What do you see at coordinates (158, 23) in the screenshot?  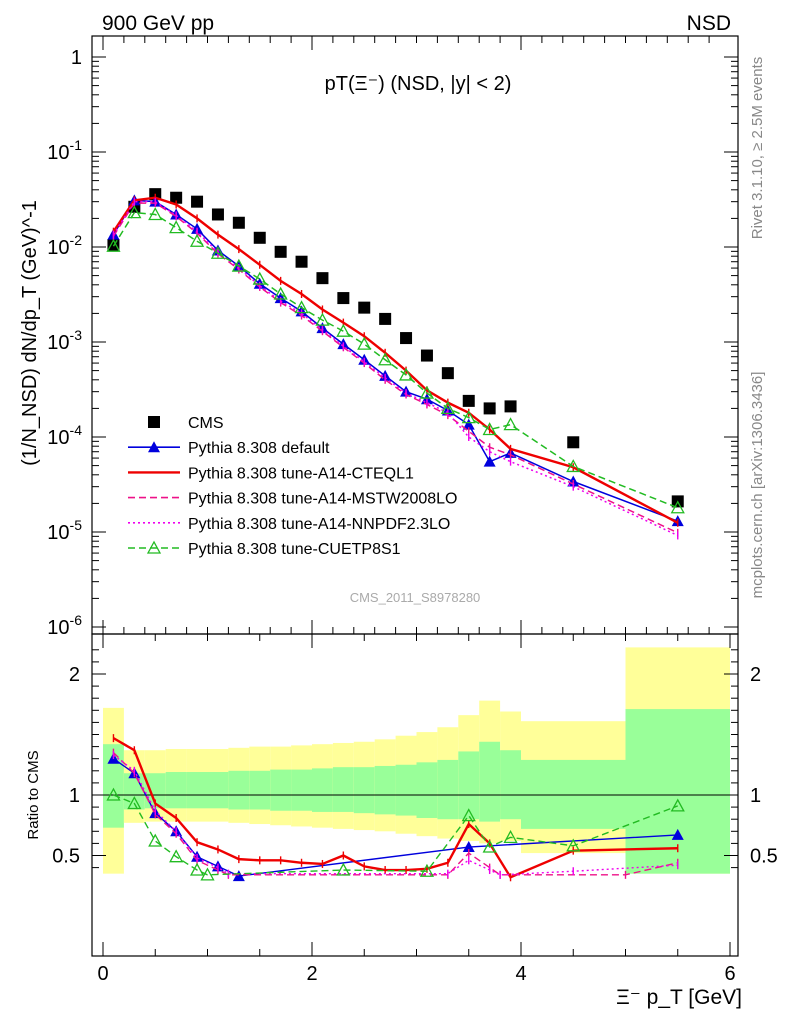 I see `header-left-label: 900 GeV pp` at bounding box center [158, 23].